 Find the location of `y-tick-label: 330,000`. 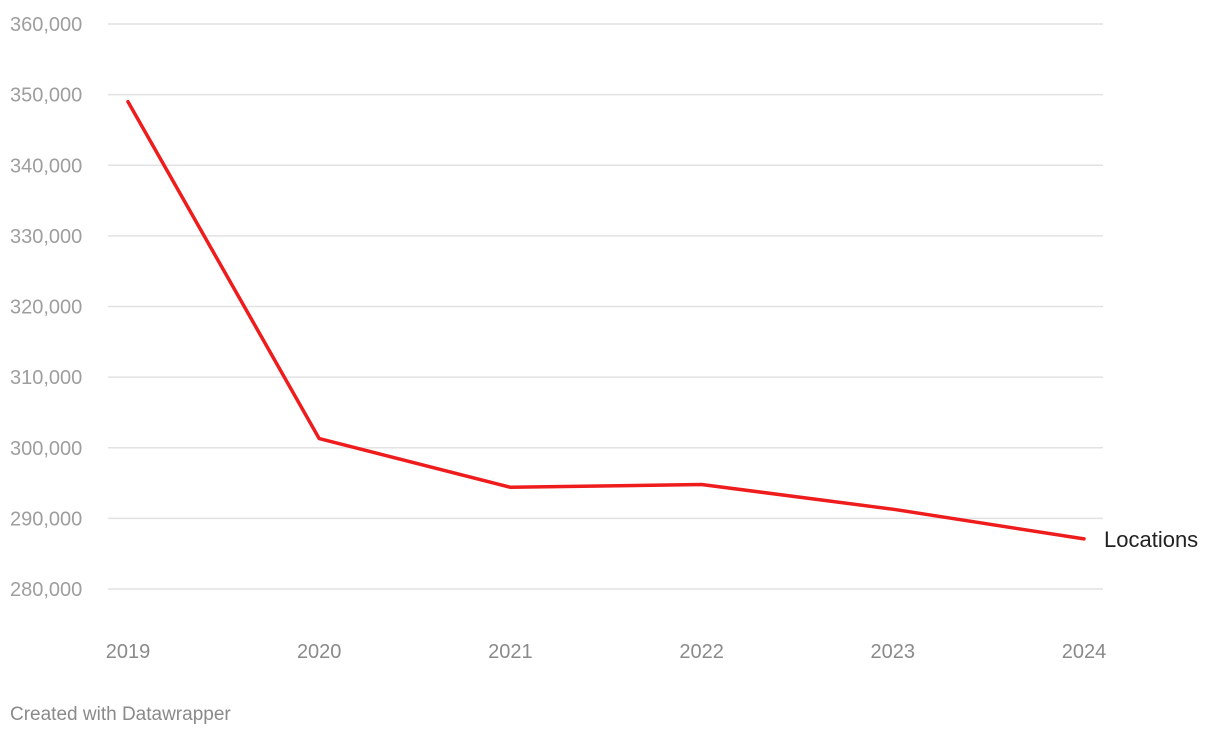

y-tick-label: 330,000 is located at coordinates (46, 237).